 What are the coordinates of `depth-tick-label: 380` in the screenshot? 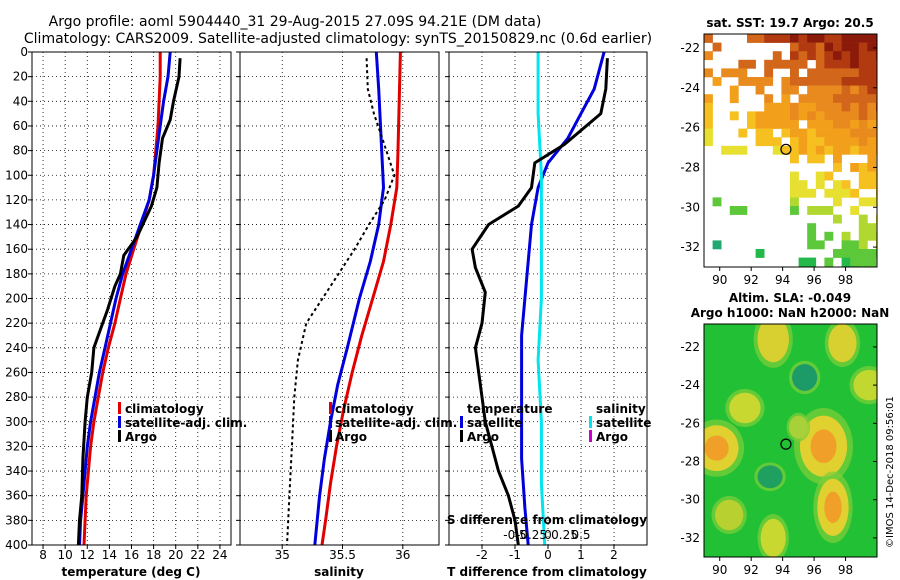 It's located at (16, 520).